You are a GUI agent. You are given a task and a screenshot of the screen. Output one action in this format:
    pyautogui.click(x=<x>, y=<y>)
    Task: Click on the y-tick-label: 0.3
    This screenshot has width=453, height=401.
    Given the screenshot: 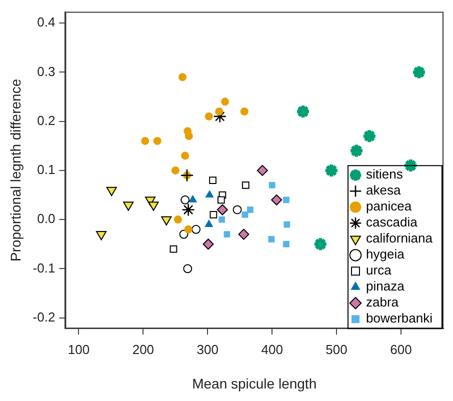 What is the action you would take?
    pyautogui.click(x=46, y=71)
    